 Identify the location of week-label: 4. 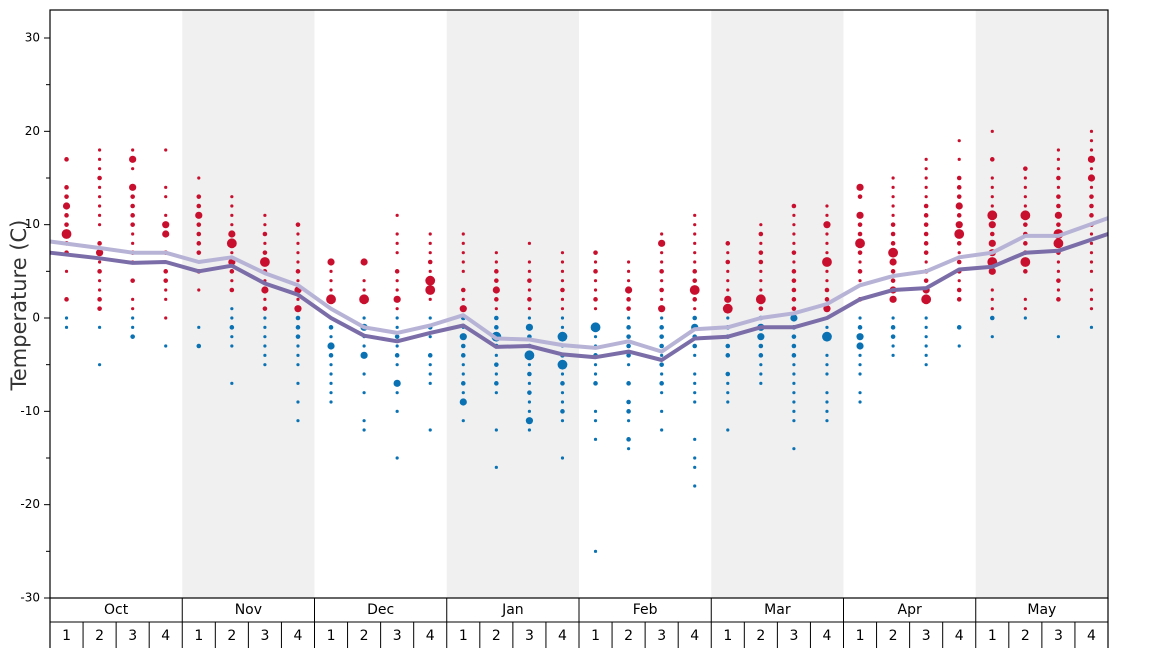
(1091, 636).